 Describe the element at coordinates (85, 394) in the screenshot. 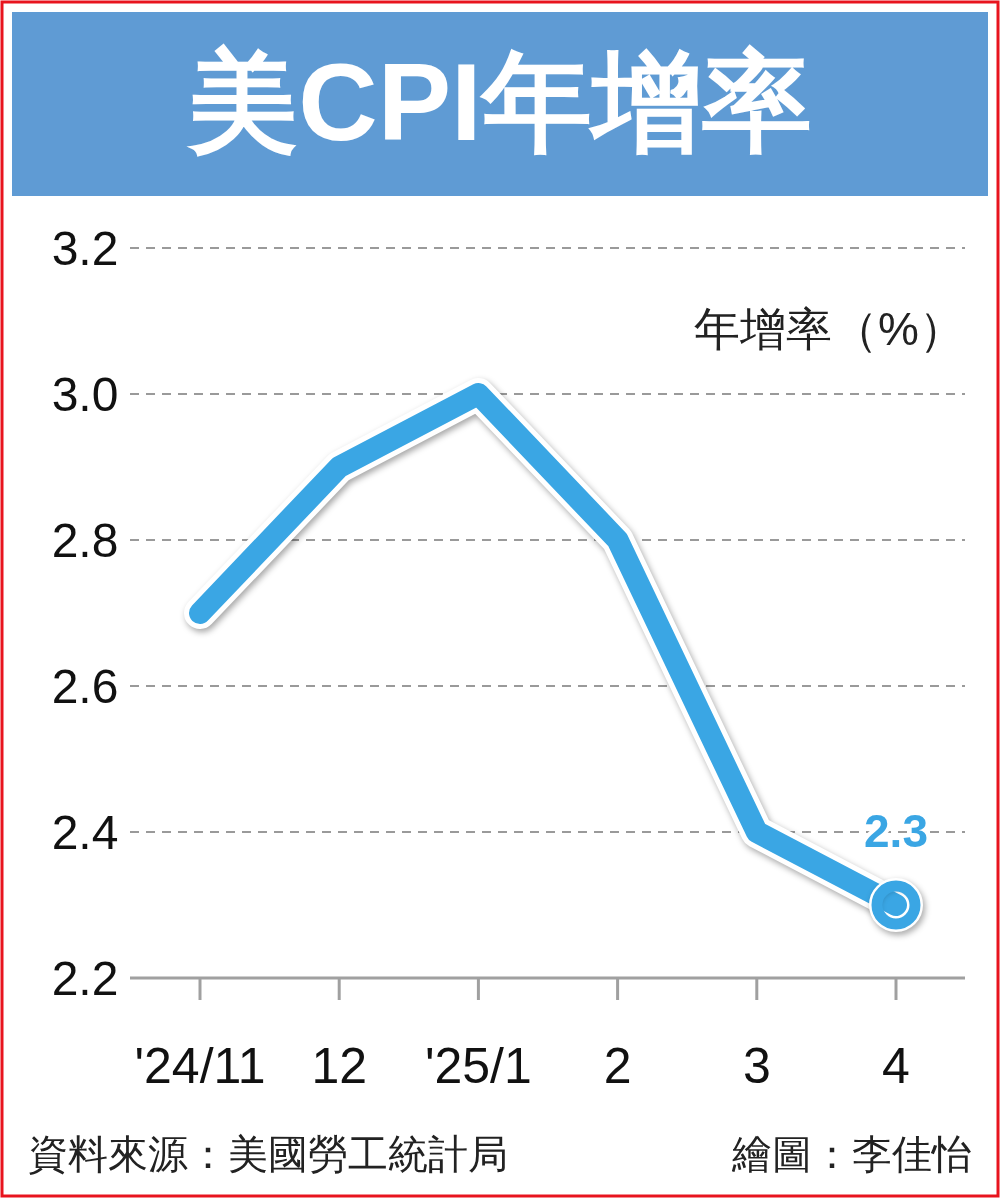

I see `y-tick-label: 3.0` at that location.